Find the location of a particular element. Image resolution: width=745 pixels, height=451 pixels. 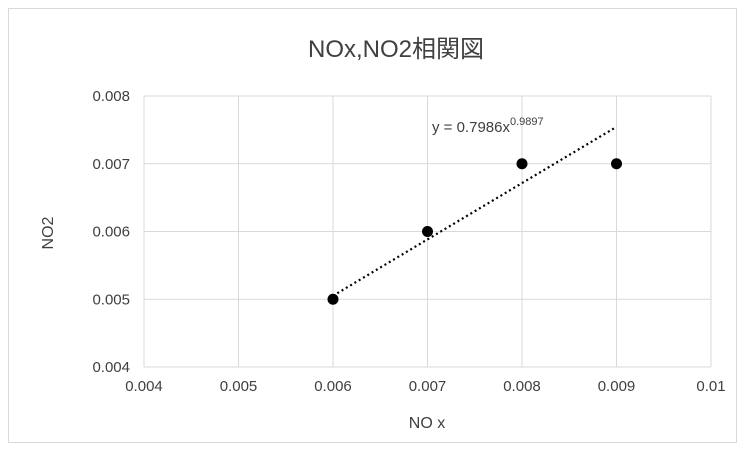

x-tick-label: 0.008 is located at coordinates (522, 386).